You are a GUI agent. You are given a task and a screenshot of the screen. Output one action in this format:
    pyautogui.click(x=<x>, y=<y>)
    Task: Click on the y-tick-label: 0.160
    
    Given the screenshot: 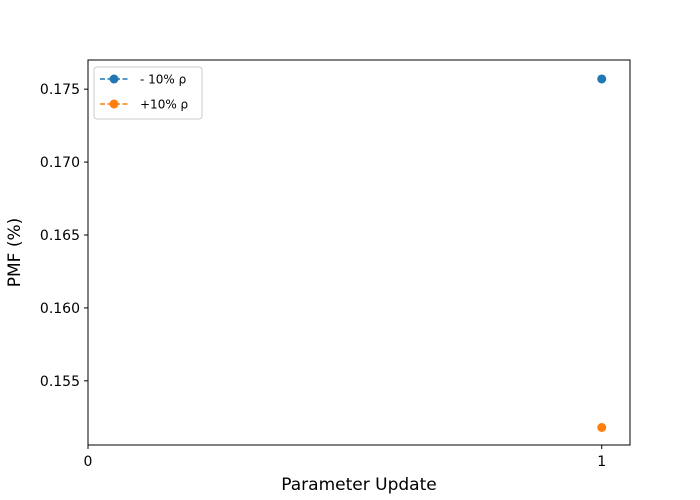 What is the action you would take?
    pyautogui.click(x=60, y=309)
    